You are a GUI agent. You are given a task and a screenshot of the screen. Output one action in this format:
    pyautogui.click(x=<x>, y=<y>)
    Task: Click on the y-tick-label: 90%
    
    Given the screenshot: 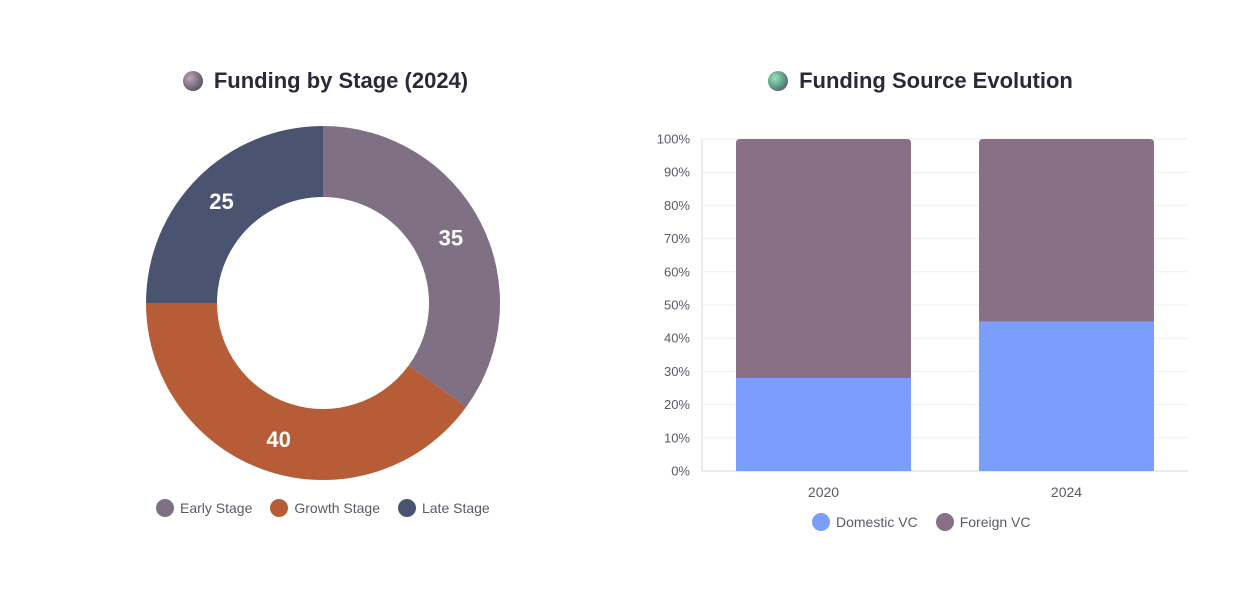 What is the action you would take?
    pyautogui.click(x=677, y=172)
    